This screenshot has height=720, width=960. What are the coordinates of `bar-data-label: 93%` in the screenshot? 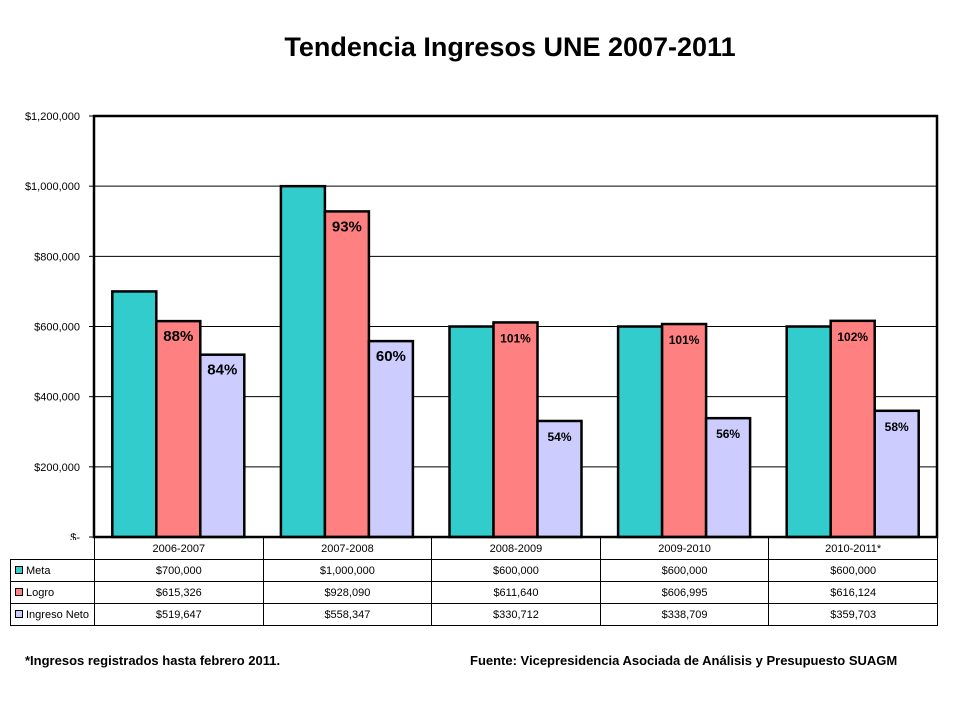 It's located at (347, 226).